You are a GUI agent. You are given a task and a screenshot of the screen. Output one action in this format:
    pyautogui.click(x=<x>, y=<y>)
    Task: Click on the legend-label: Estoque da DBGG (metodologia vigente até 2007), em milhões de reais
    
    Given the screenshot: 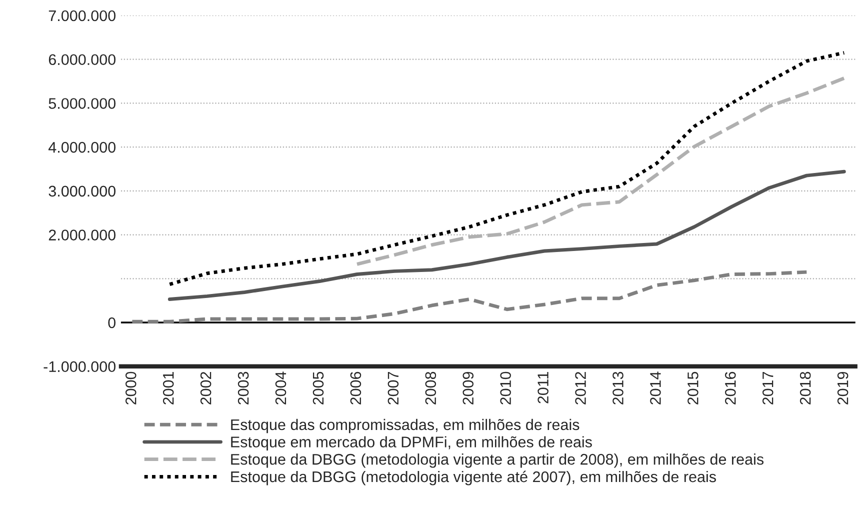 What is the action you would take?
    pyautogui.click(x=473, y=478)
    